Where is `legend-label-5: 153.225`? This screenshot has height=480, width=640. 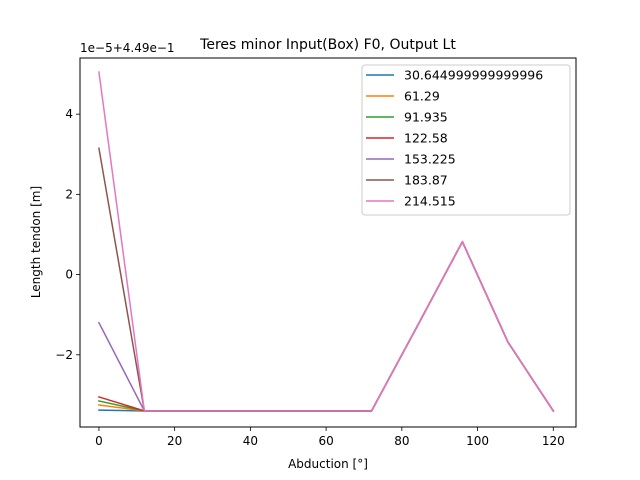 legend-label-5: 153.225 is located at coordinates (430, 159).